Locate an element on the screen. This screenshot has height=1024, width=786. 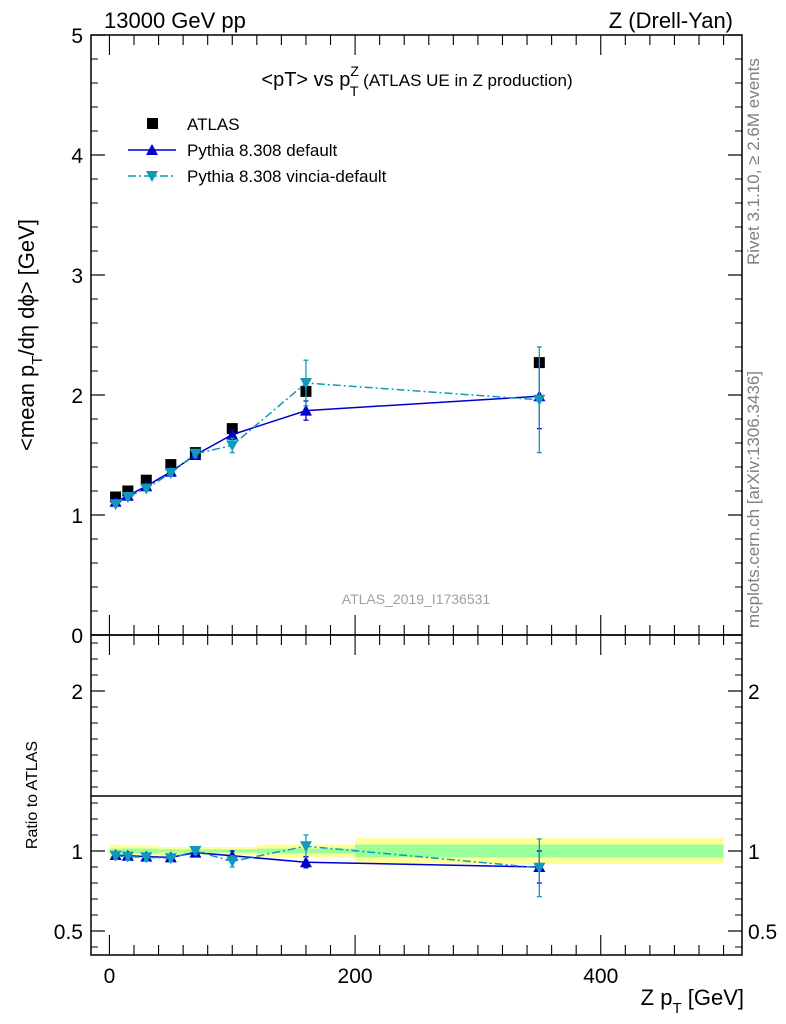
legend-label-pythia-vincia: Pythia 8.308 vincia-default is located at coordinates (287, 176).